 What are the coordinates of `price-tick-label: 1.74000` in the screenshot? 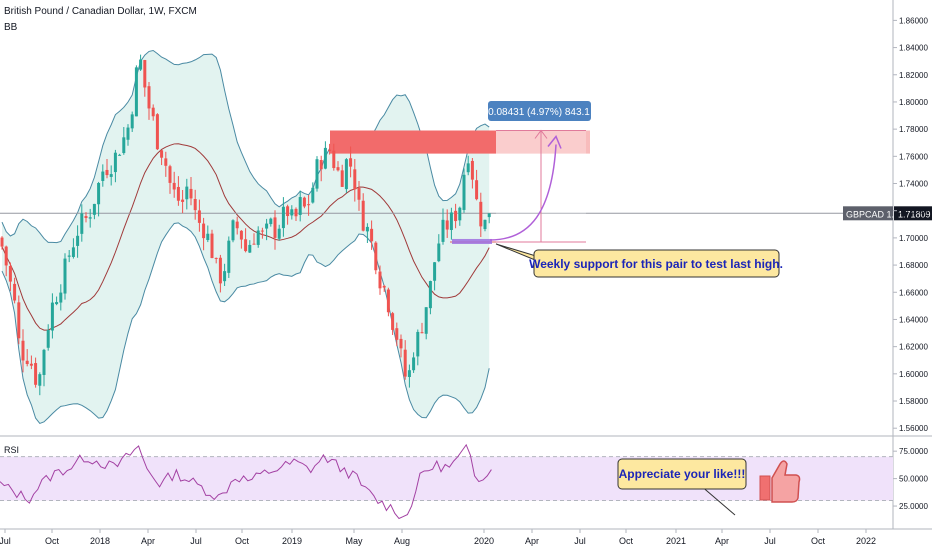 It's located at (913, 184).